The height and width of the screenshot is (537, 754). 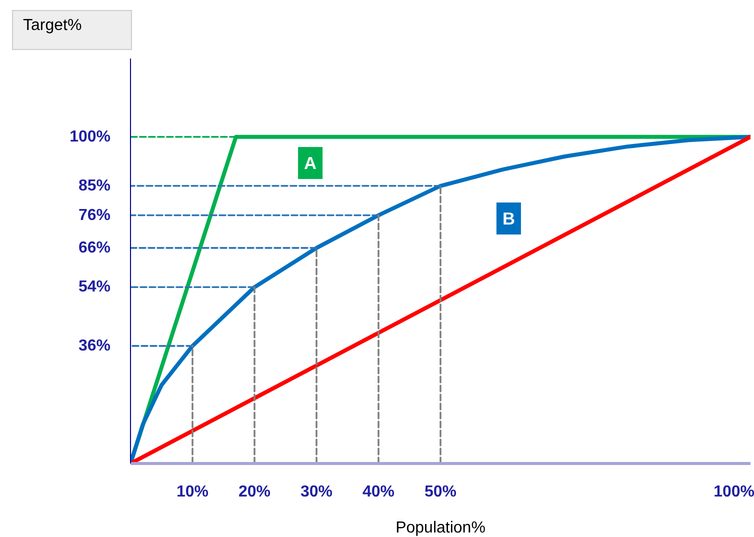 What do you see at coordinates (508, 218) in the screenshot?
I see `annotation: B` at bounding box center [508, 218].